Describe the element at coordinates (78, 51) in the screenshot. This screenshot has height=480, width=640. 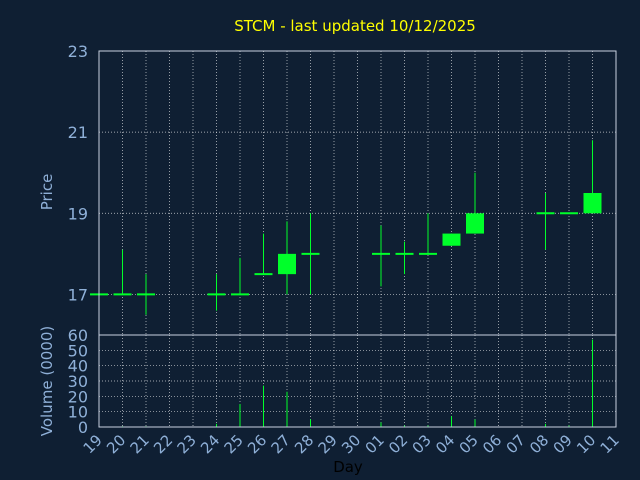
I see `price-tick-label: 23` at that location.